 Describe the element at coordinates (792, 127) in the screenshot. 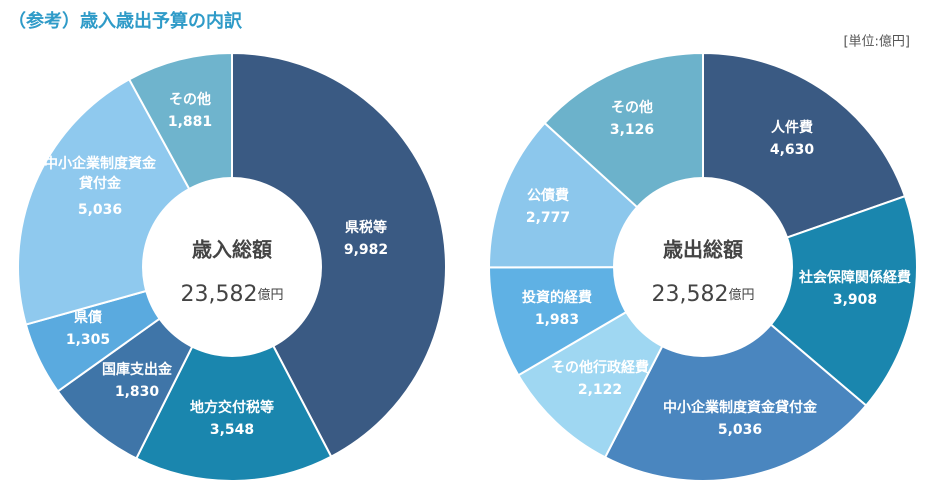

I see `slice-label: 人件費` at that location.